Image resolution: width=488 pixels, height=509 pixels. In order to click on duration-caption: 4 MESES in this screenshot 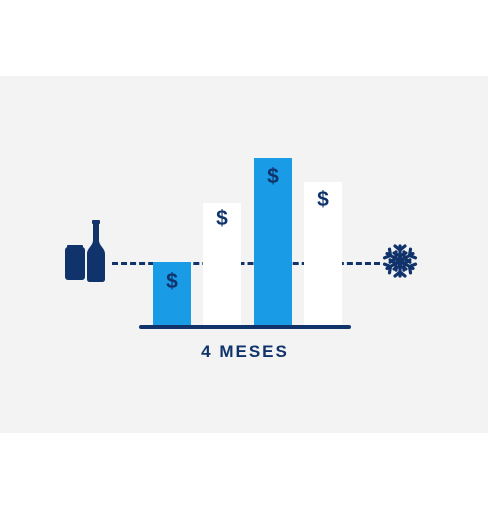, I will do `click(245, 351)`.